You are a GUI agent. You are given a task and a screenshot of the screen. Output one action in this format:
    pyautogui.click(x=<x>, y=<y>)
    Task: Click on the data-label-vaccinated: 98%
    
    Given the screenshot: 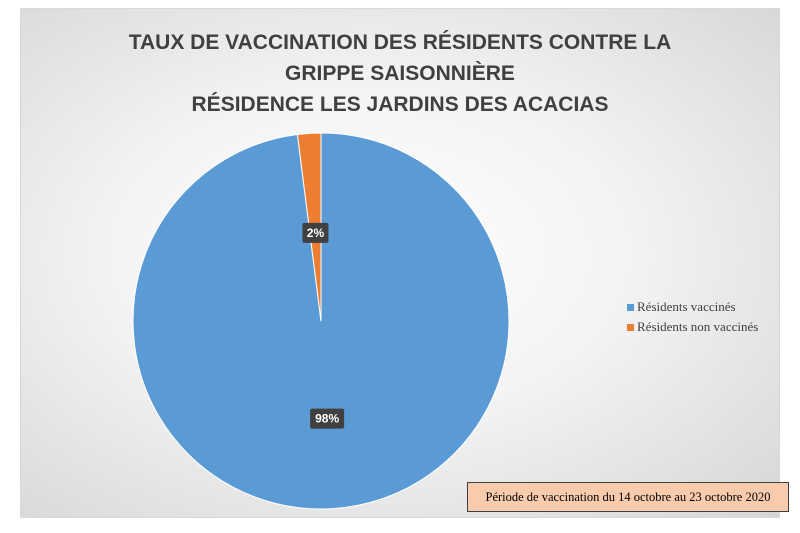 What is the action you would take?
    pyautogui.click(x=327, y=418)
    